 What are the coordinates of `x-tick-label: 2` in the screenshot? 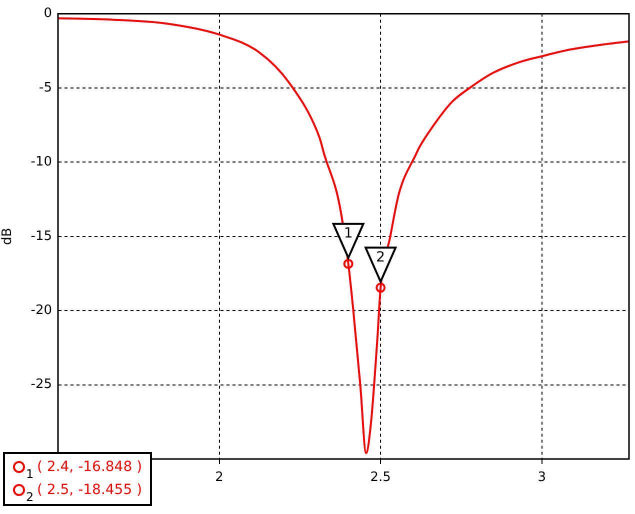 It's located at (219, 478).